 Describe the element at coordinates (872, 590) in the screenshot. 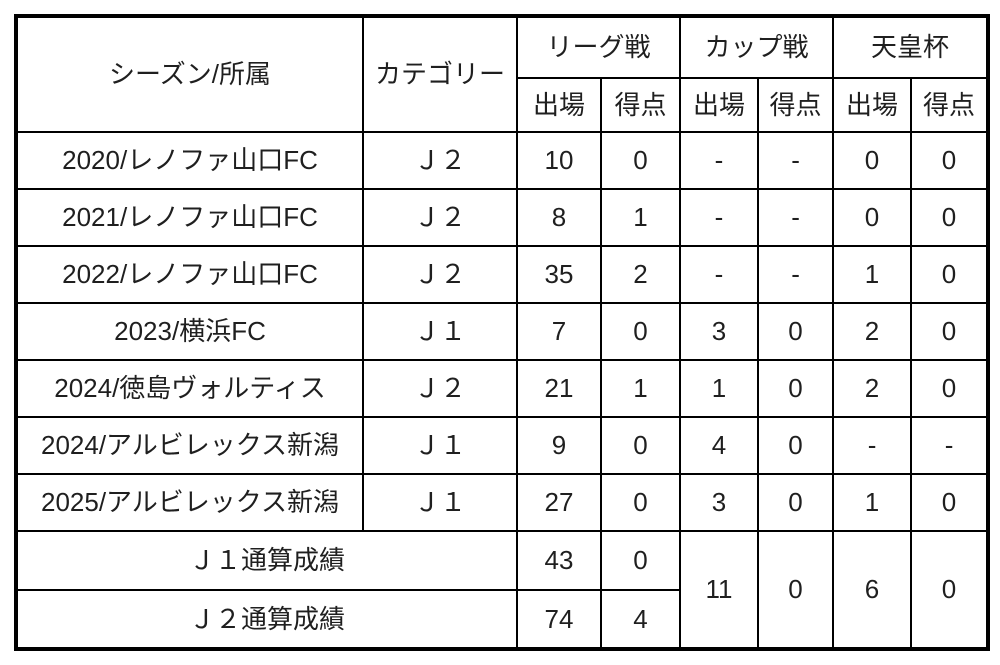

I see `total-emperors-apps: 6` at that location.